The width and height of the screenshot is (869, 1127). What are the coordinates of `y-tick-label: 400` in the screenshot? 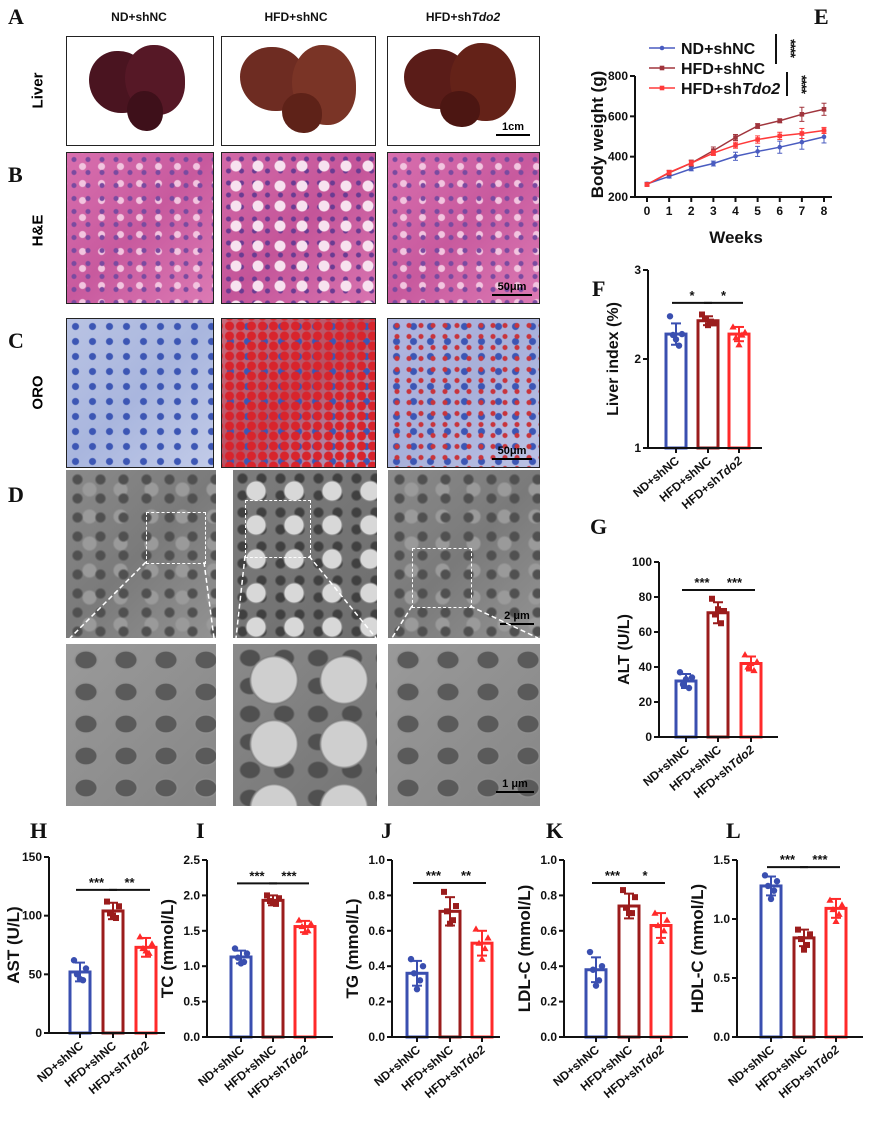 It's located at (618, 157).